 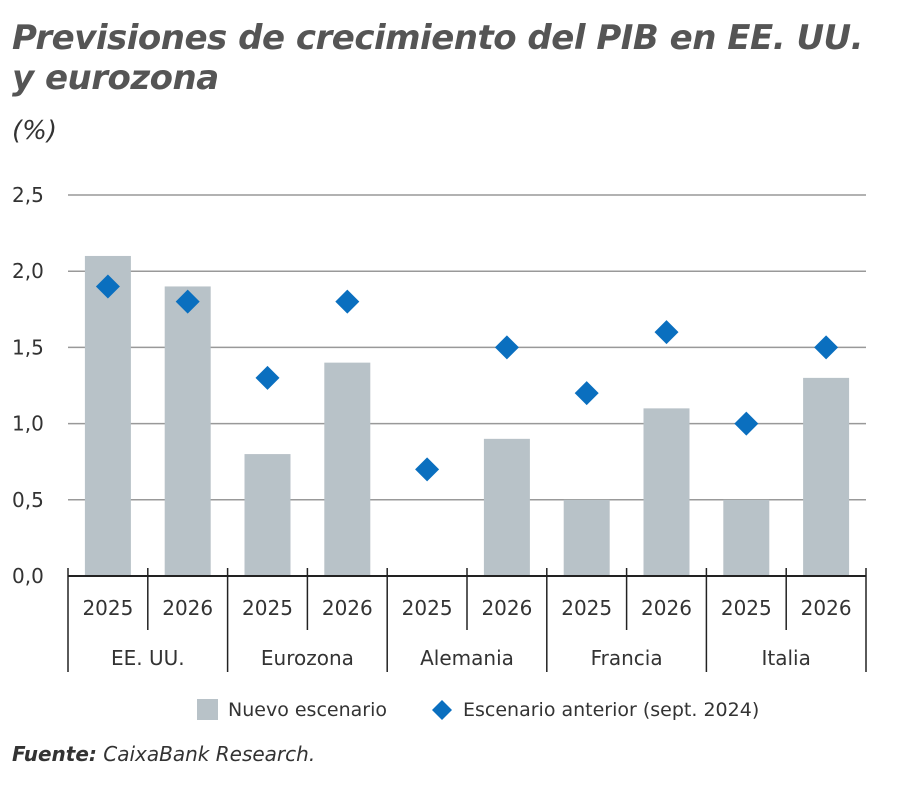 I want to click on y-tick-label: 0,5, so click(x=28, y=500).